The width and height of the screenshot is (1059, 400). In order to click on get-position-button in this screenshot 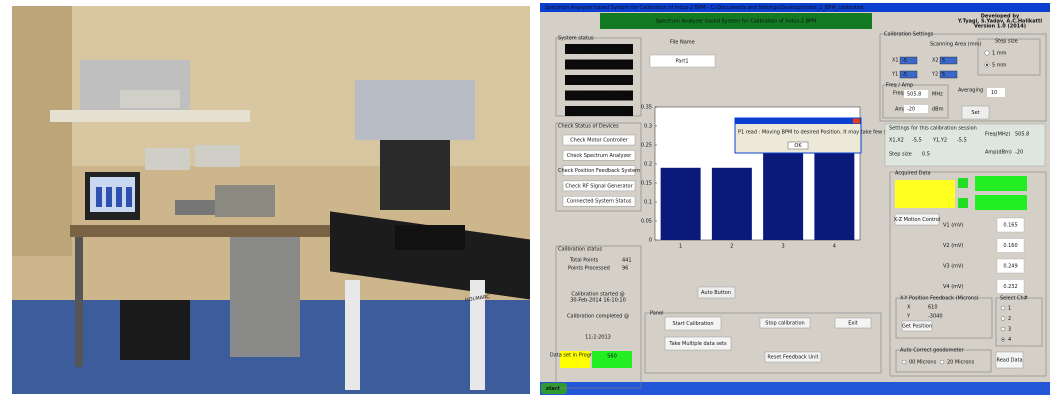, I will do `click(917, 326)`.